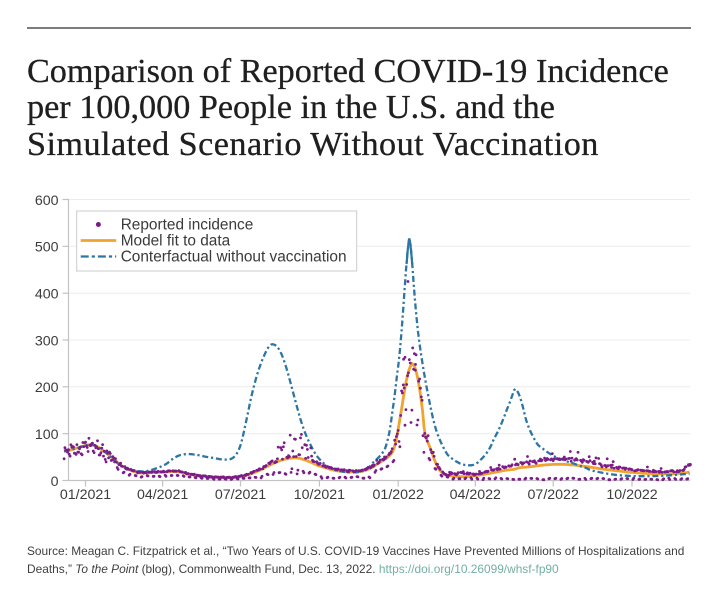 The height and width of the screenshot is (605, 720). I want to click on svg-text: 04/2021, so click(162, 495).